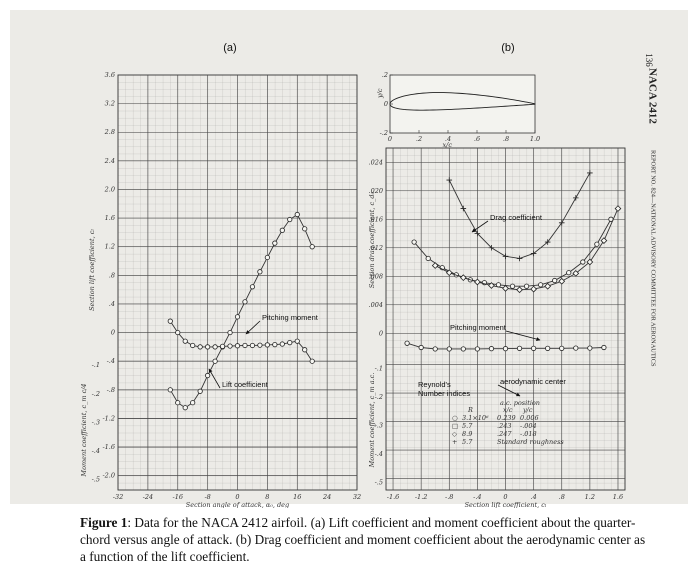  What do you see at coordinates (386, 104) in the screenshot?
I see `inset-y-tick-label: 0` at bounding box center [386, 104].